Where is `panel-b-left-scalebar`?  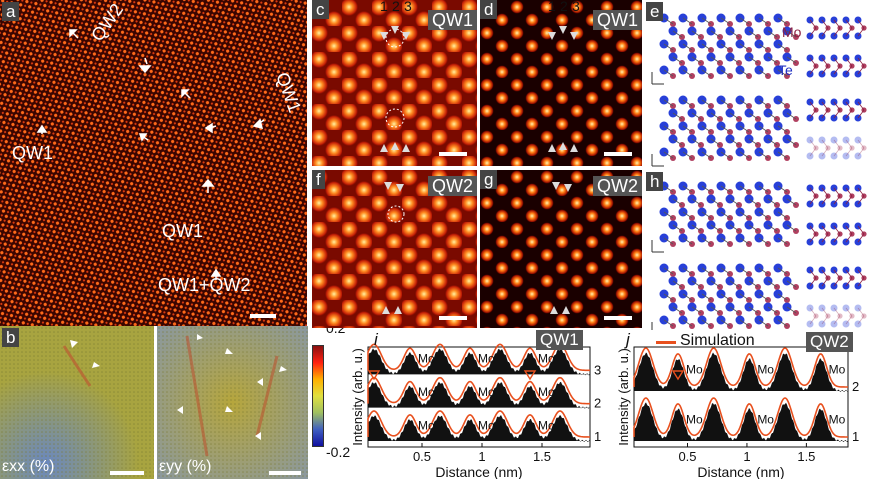
panel-b-left-scalebar is located at coordinates (127, 473).